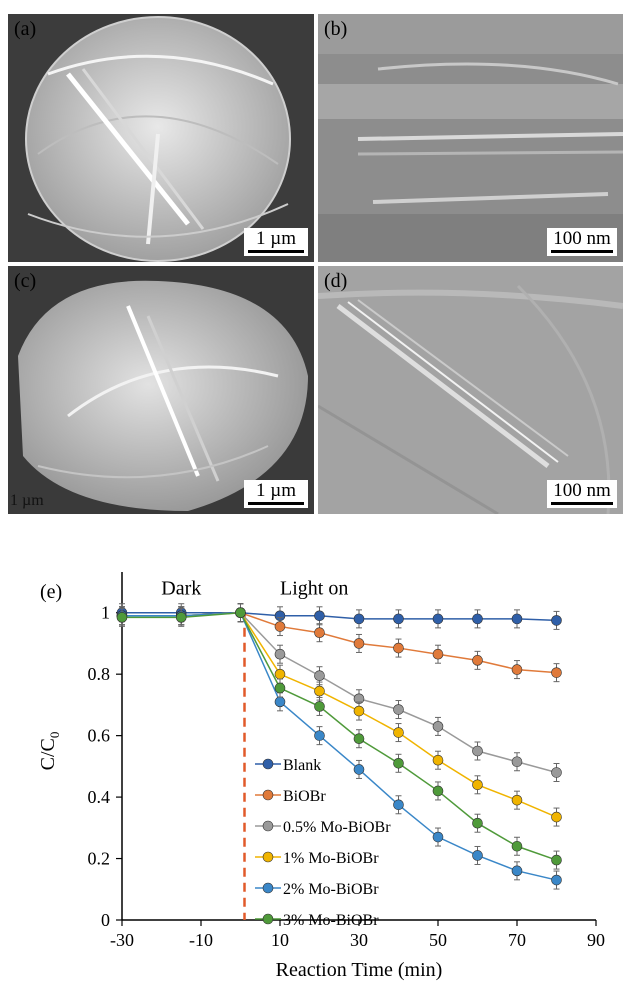  Describe the element at coordinates (582, 490) in the screenshot. I see `scale-bar-d-text: 100 nm` at that location.